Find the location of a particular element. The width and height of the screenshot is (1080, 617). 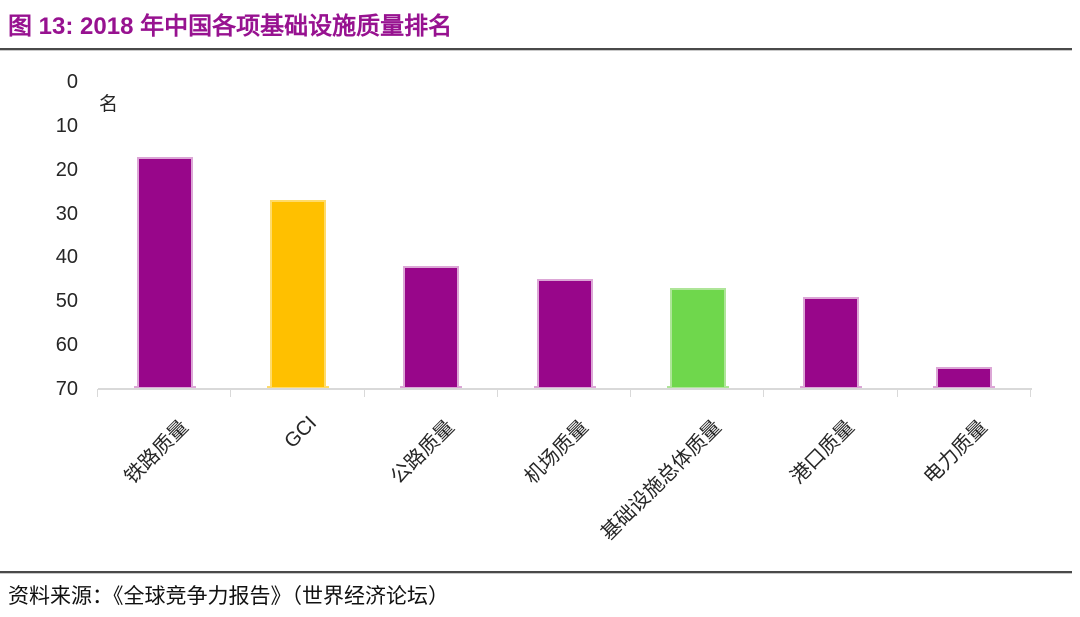

x-axis-category-text: 铁路质量 is located at coordinates (156, 452).